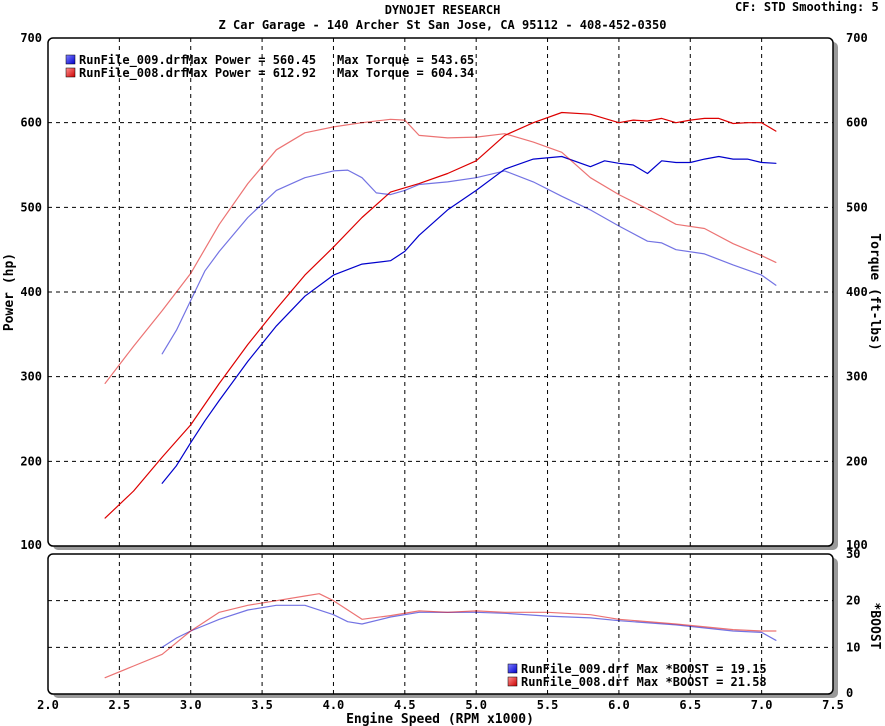 This screenshot has height=726, width=885. Describe the element at coordinates (31, 461) in the screenshot. I see `y-tick-label-power: 200` at that location.